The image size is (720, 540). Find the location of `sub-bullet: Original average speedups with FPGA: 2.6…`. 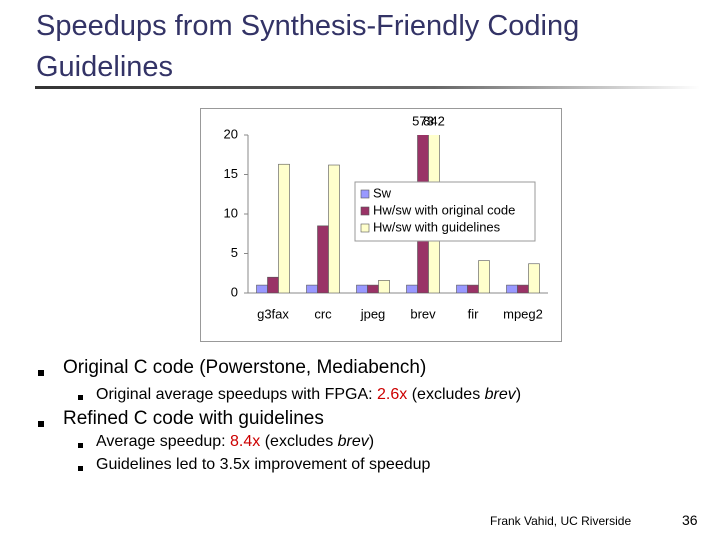

sub-bullet: Original average speedups with FPGA: 2.6… is located at coordinates (308, 395).